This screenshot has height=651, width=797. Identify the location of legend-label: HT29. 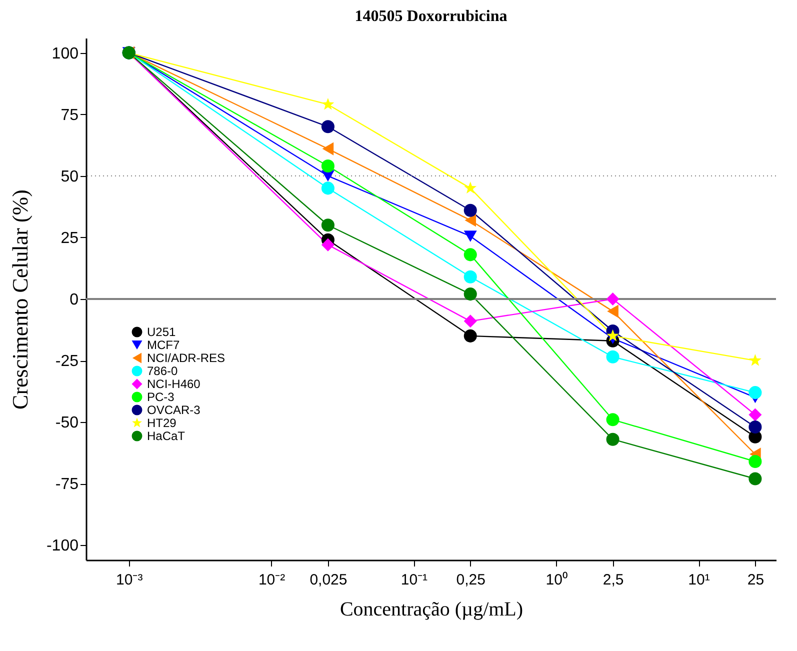
(162, 423).